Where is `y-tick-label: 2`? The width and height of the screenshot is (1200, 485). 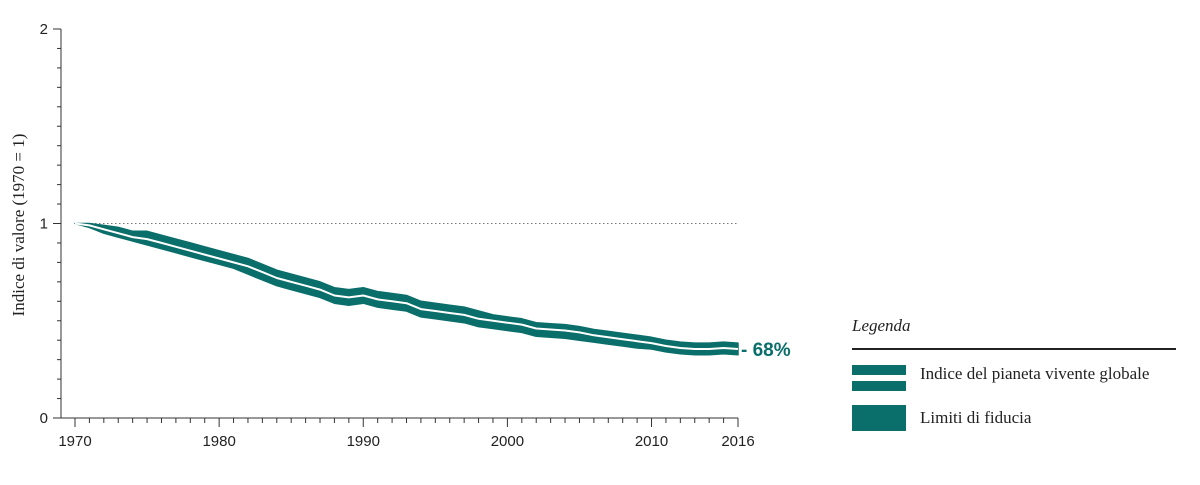 y-tick-label: 2 is located at coordinates (44, 29).